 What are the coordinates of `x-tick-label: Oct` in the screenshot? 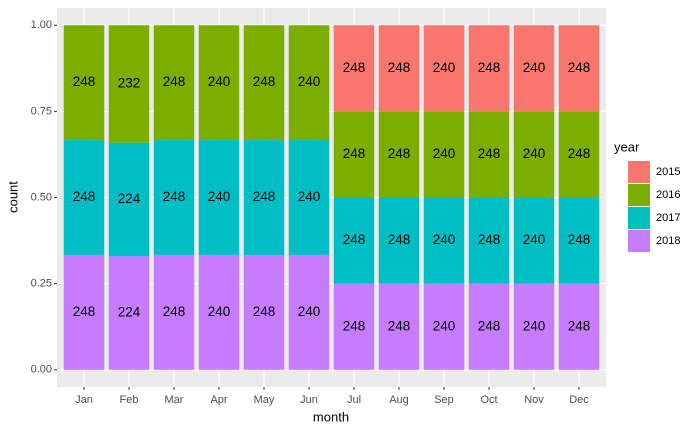 It's located at (488, 400).